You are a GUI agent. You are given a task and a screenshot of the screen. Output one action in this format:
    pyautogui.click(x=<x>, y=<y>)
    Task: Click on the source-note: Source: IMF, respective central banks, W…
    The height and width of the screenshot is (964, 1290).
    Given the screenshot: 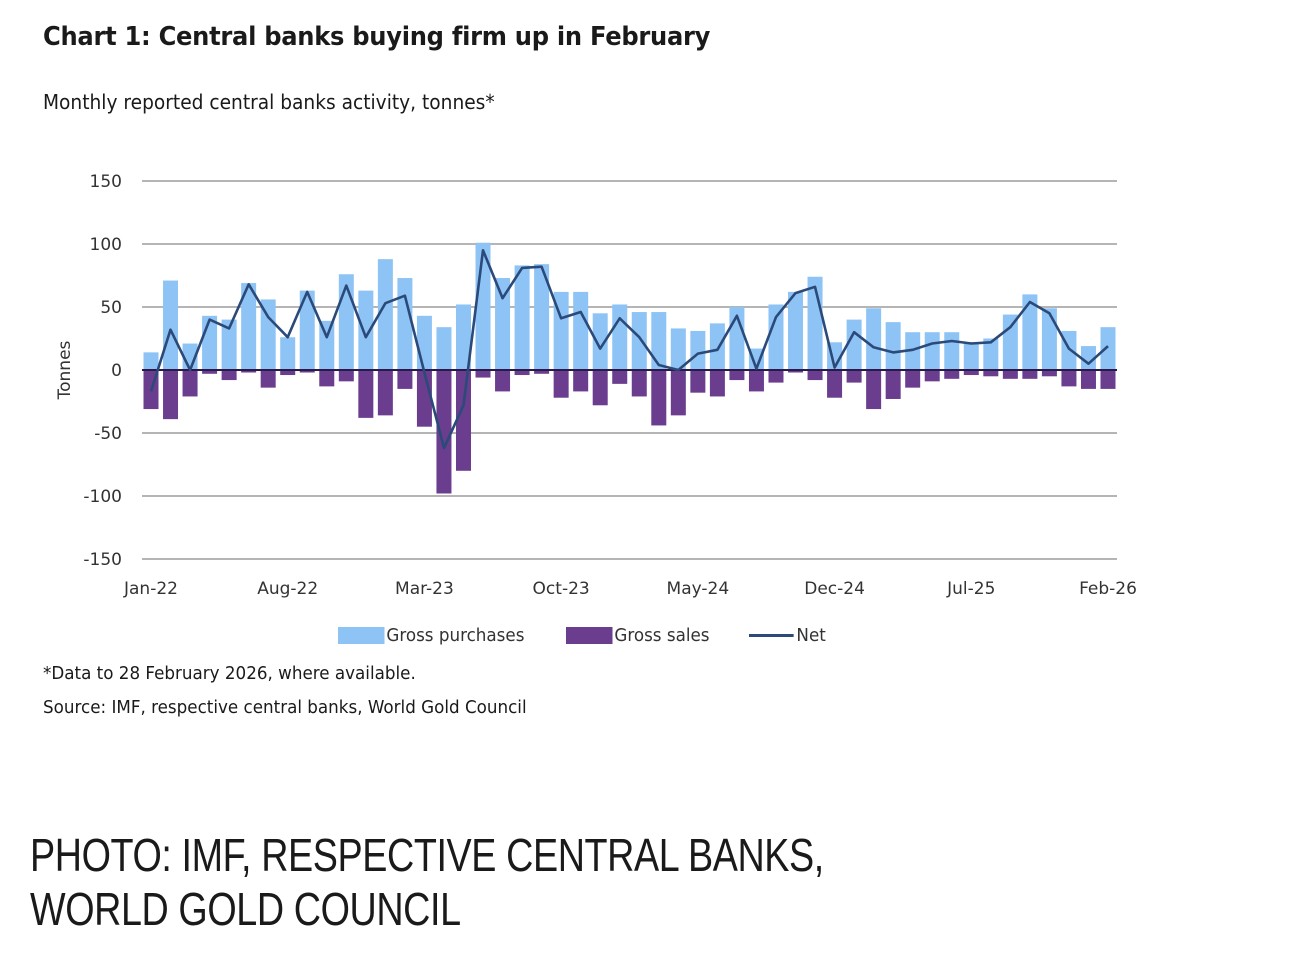 What is the action you would take?
    pyautogui.click(x=285, y=707)
    